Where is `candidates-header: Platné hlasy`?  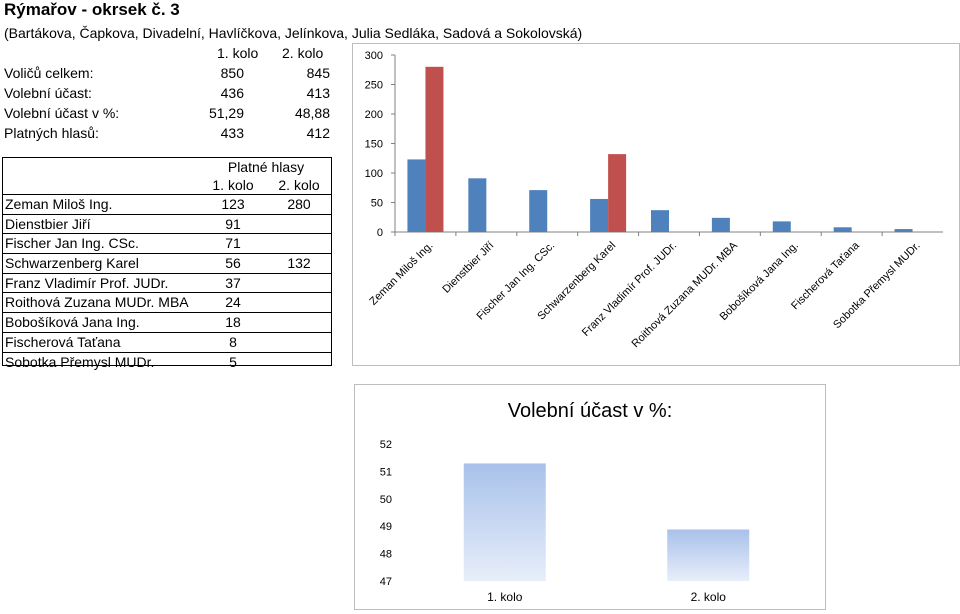 candidates-header: Platné hlasy is located at coordinates (266, 167).